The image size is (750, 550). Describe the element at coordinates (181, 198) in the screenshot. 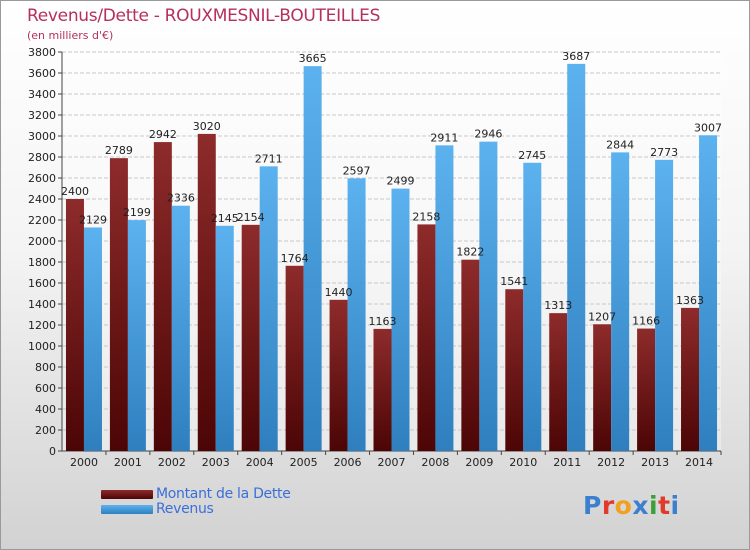

I see `data-label-revenus: 2336` at that location.